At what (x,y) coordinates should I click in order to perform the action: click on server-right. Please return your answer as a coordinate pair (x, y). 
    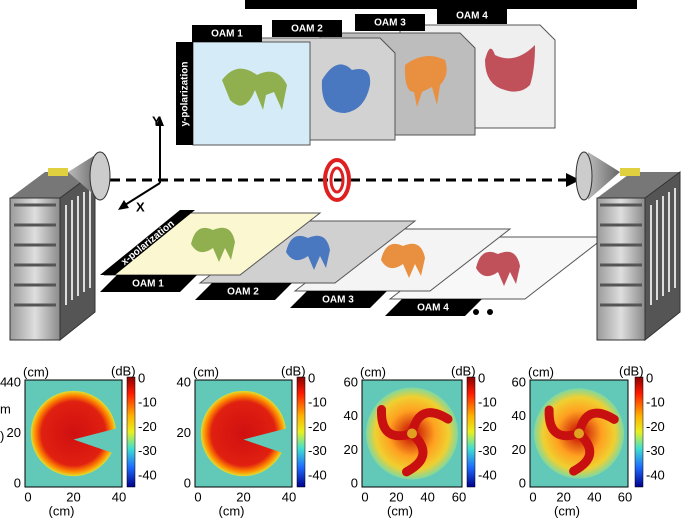
    Looking at the image, I should click on (628, 246).